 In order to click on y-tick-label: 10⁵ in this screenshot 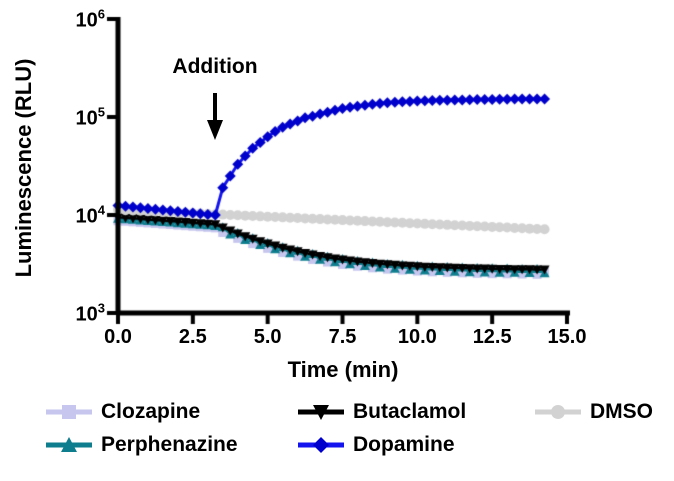, I will do `click(90, 117)`.